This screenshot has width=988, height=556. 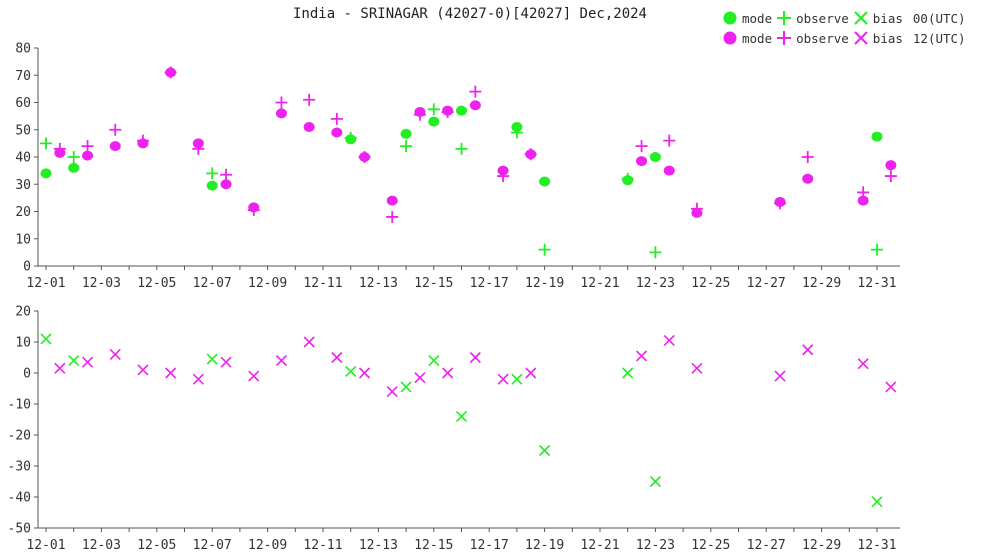 What do you see at coordinates (655, 545) in the screenshot?
I see `x-tick-label: 12-23` at bounding box center [655, 545].